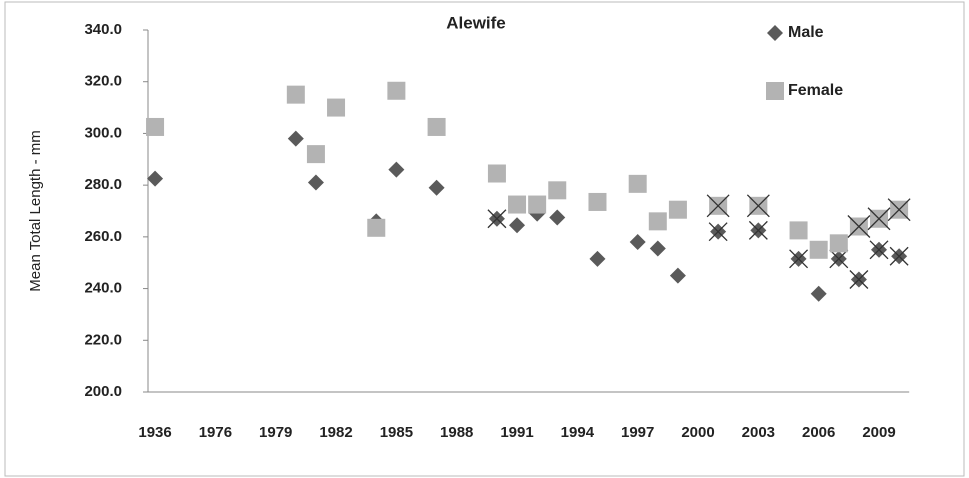 This screenshot has height=478, width=969. Describe the element at coordinates (275, 432) in the screenshot. I see `x-tick-label: 1979` at that location.